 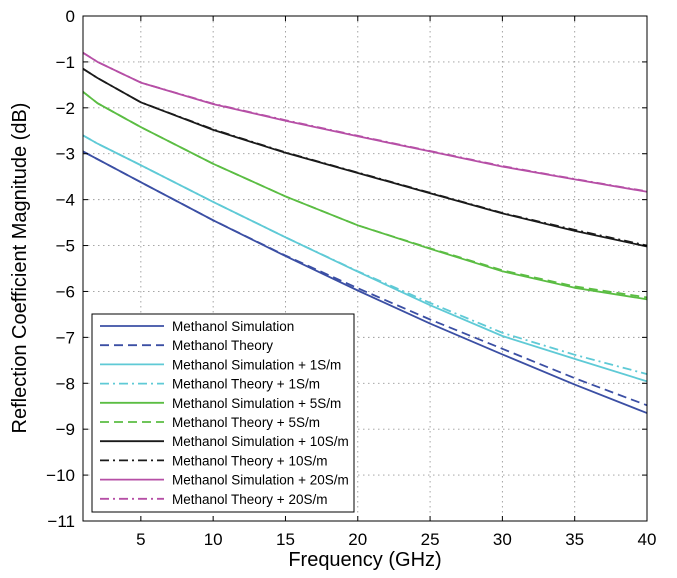 What do you see at coordinates (285, 539) in the screenshot?
I see `x-tick-label: 15` at bounding box center [285, 539].